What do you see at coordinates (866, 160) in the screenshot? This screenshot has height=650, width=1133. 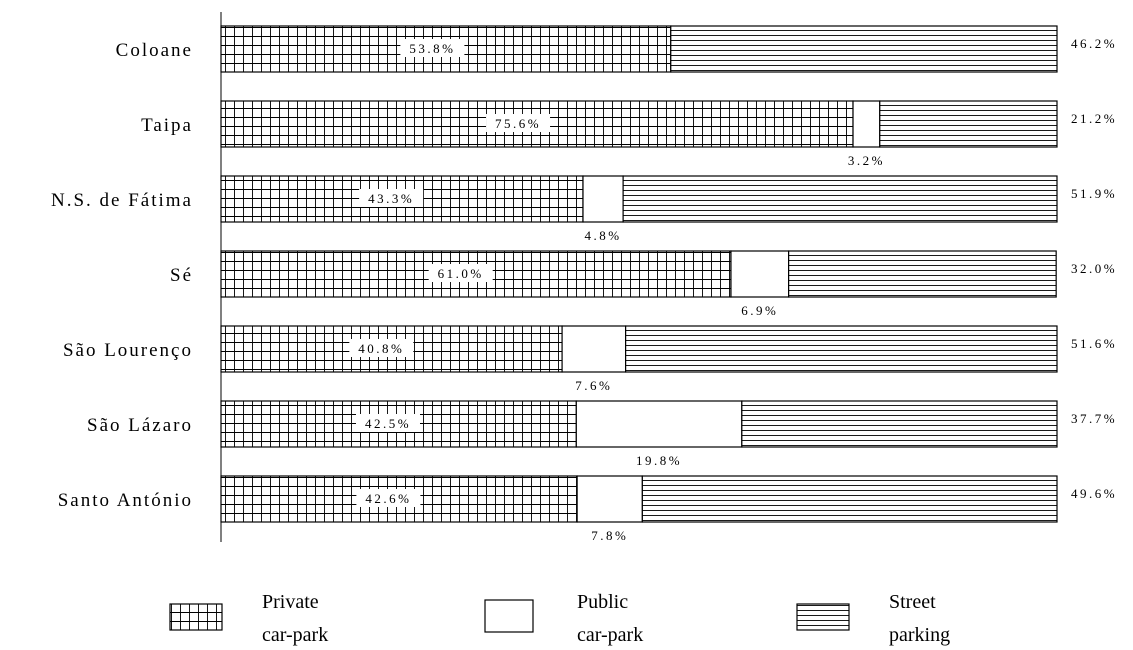 I see `data-label-public: 3.2%` at bounding box center [866, 160].